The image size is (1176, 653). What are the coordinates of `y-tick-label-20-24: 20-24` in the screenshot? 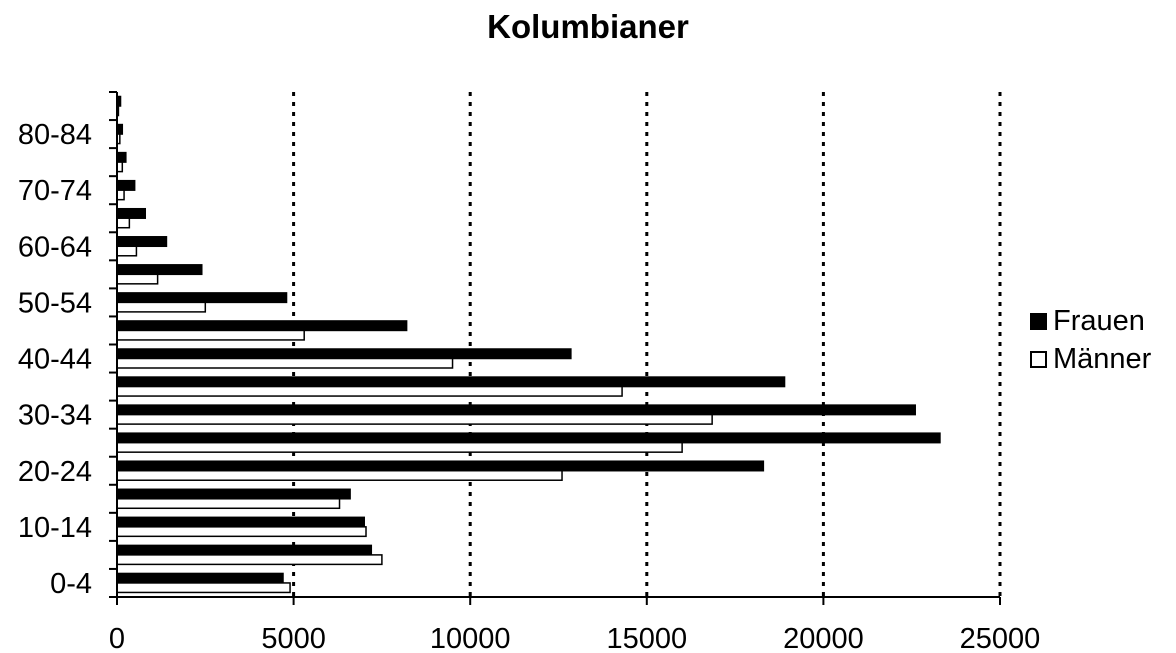 It's located at (55, 472).